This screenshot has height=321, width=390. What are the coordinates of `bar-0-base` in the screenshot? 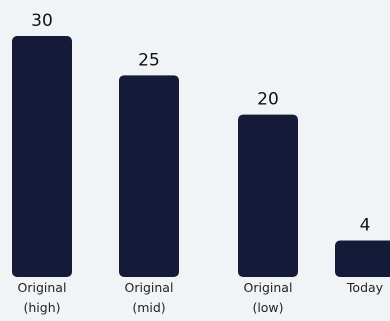 It's located at (42, 269).